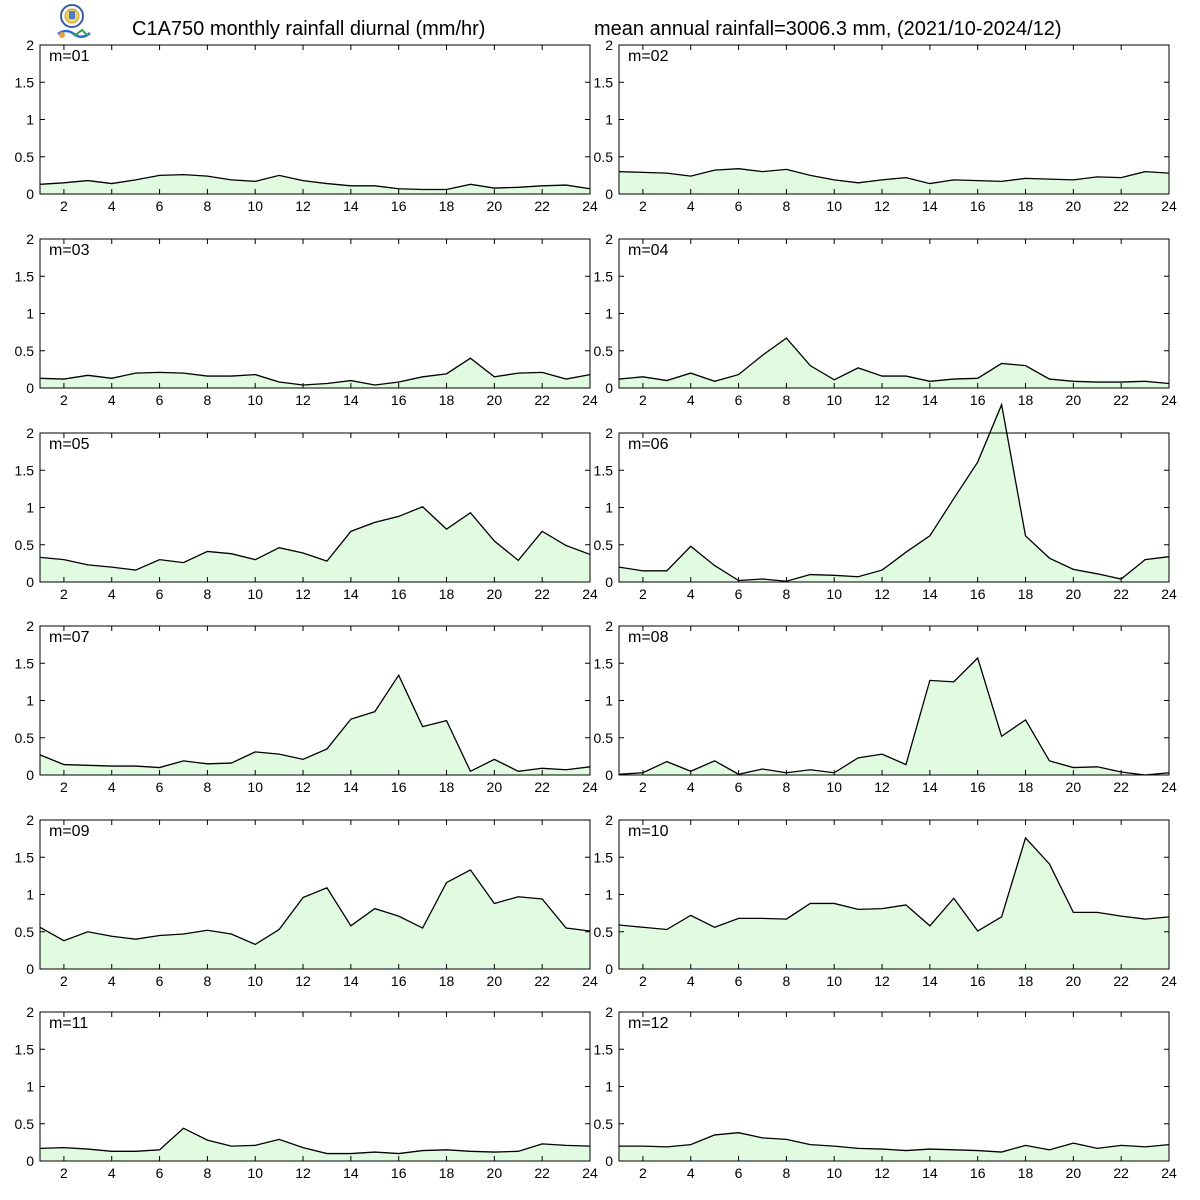  I want to click on panel-label: m=07, so click(69, 637).